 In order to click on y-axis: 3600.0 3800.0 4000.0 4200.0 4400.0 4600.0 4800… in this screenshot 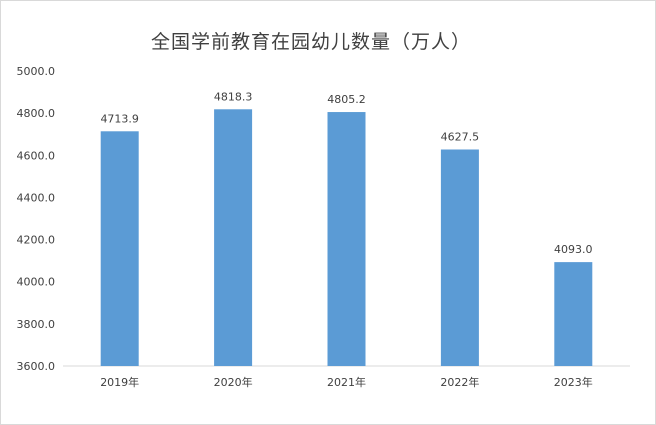, I will do `click(36, 219)`.